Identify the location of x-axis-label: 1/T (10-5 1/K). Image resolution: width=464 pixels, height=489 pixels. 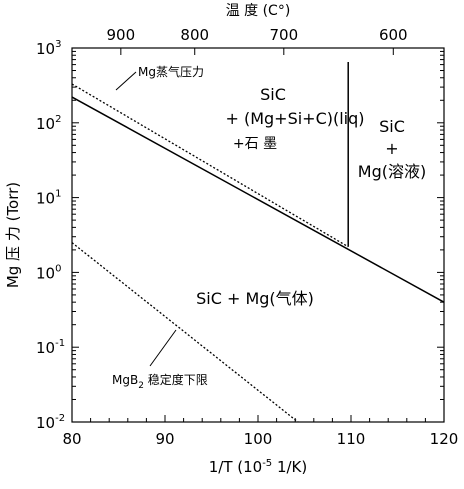
(258, 467).